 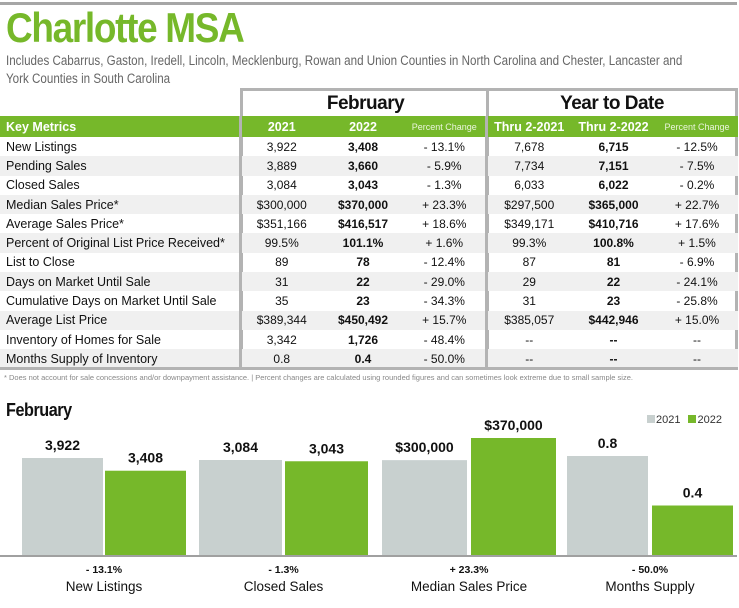 I want to click on category-label: Closed Sales, so click(x=284, y=586).